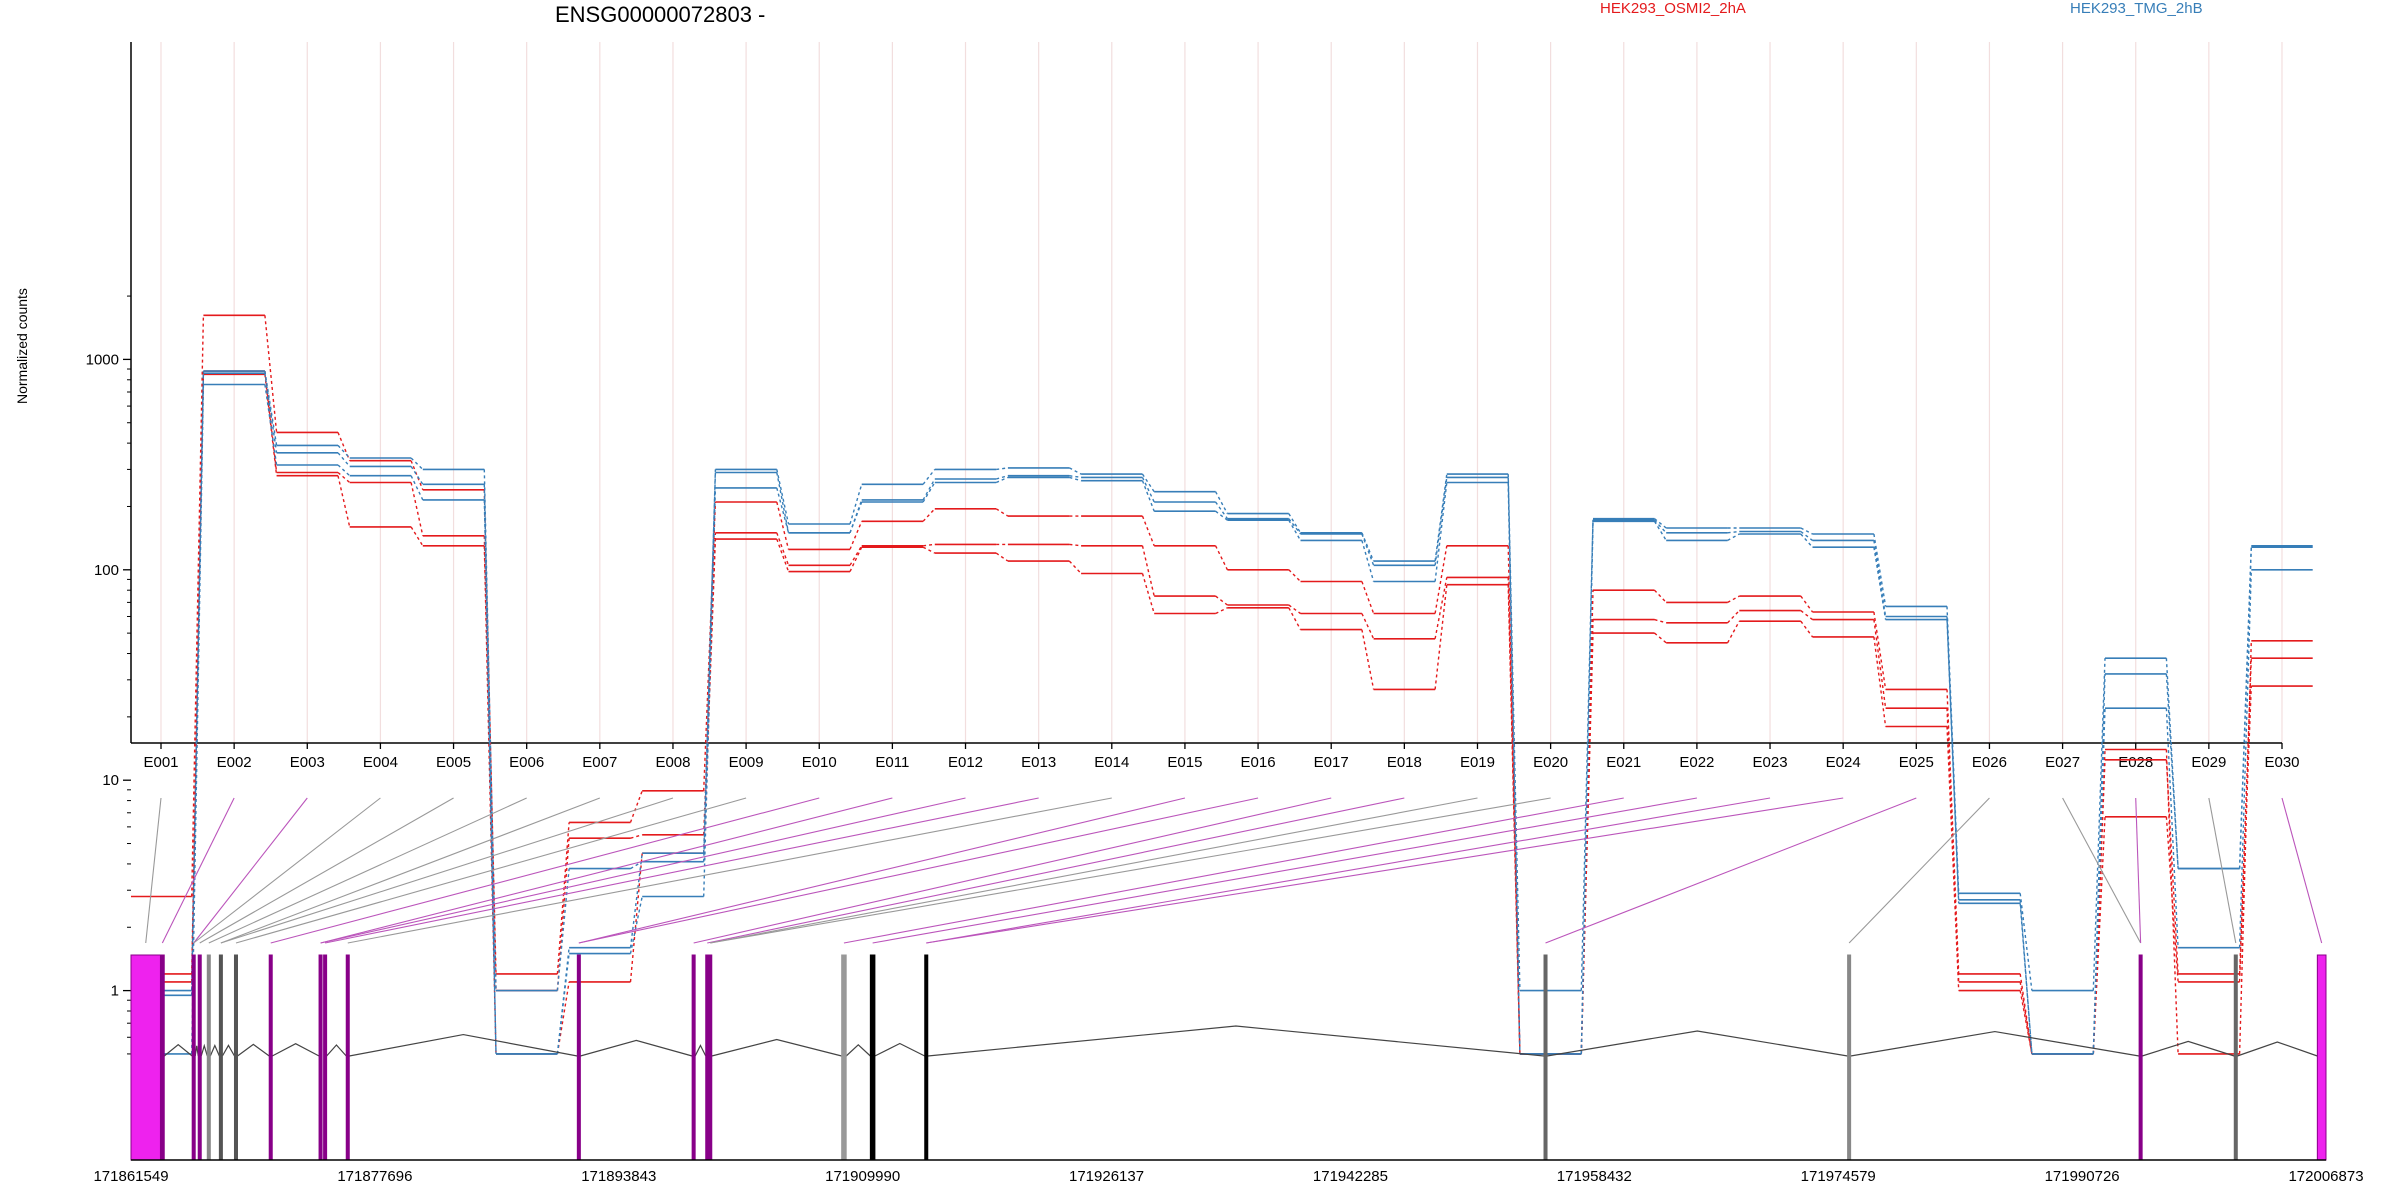 This screenshot has width=2400, height=1200. I want to click on exon-E001, so click(145, 1057).